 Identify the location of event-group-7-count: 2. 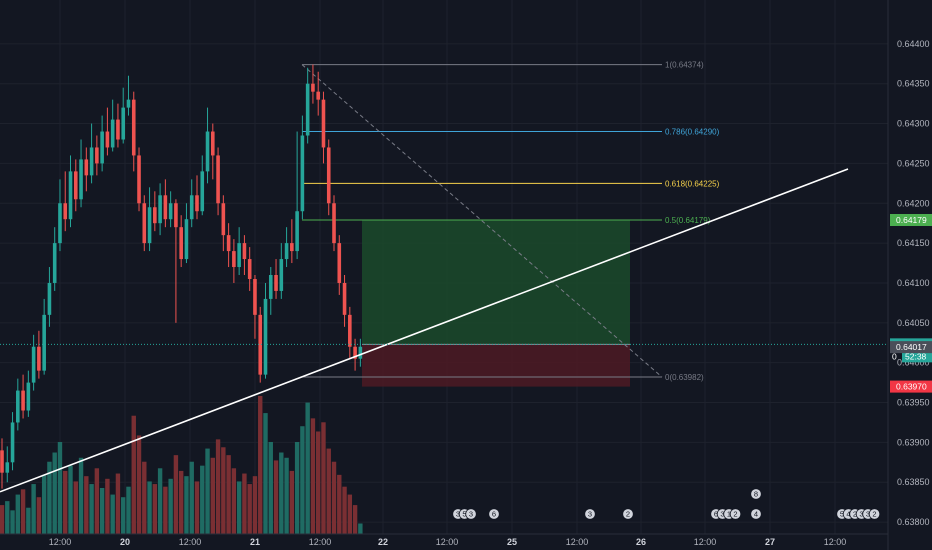
(855, 514).